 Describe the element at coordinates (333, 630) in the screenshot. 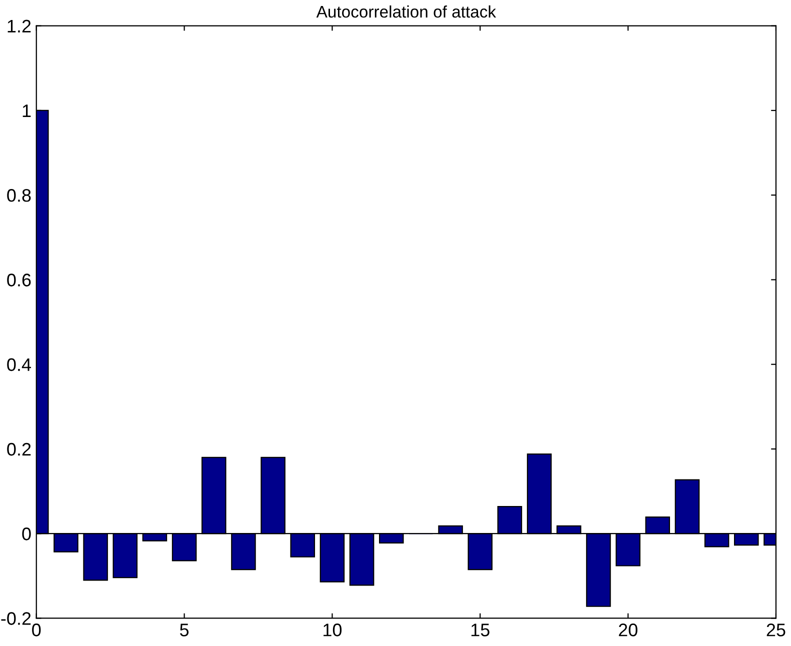

I see `x-tick-label: 10` at that location.